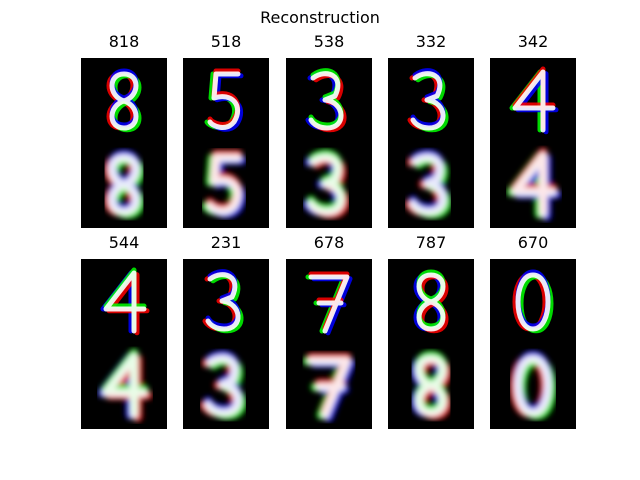 Image resolution: width=640 pixels, height=480 pixels. Describe the element at coordinates (329, 41) in the screenshot. I see `panel-label: 538` at that location.